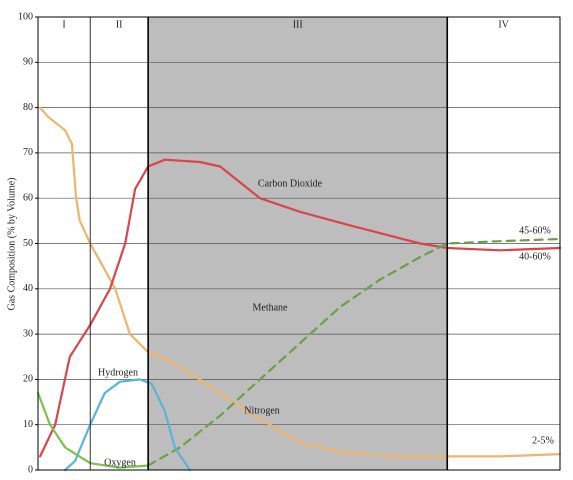 Image resolution: width=573 pixels, height=480 pixels. What do you see at coordinates (298, 24) in the screenshot?
I see `phase-label: III` at bounding box center [298, 24].